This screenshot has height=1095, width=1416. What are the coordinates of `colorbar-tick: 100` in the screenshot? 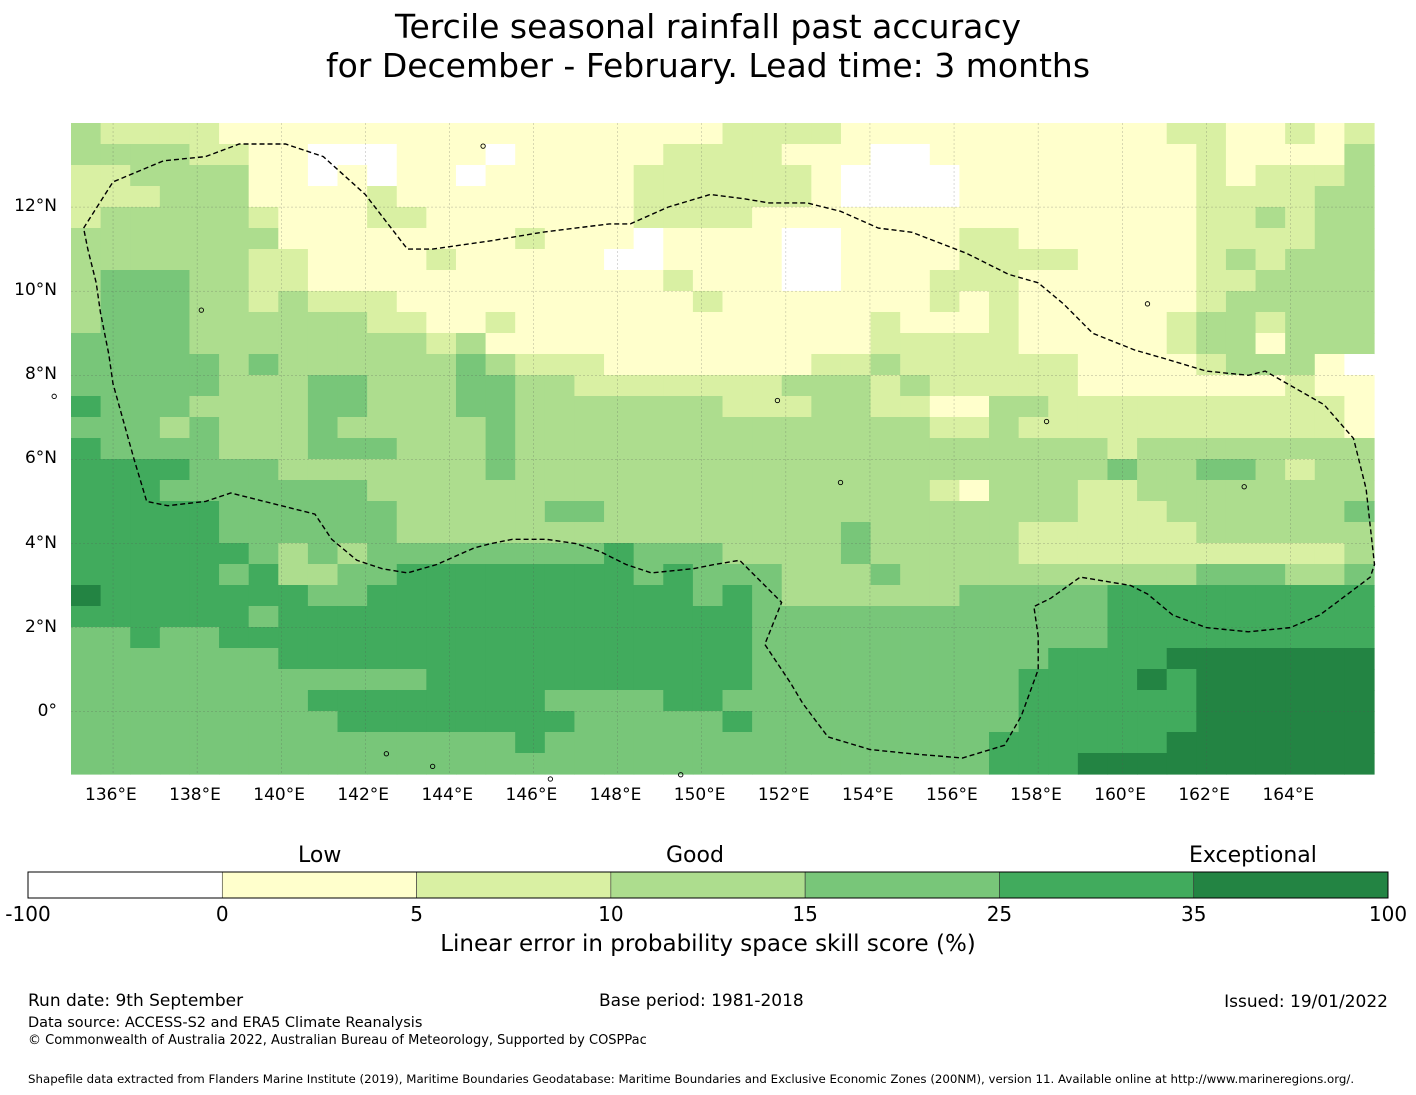 It's located at (1388, 914).